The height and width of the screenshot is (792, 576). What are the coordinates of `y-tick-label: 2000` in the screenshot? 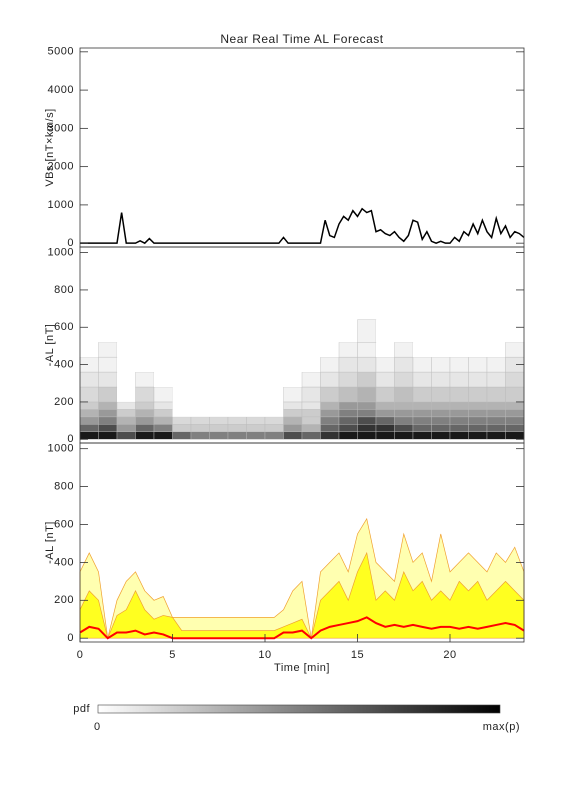 It's located at (61, 167).